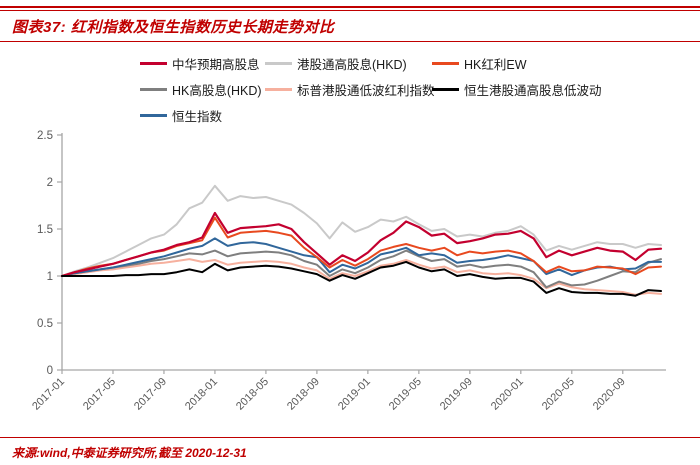 The width and height of the screenshot is (700, 465). I want to click on x-tick-label: 2019-01, so click(354, 394).